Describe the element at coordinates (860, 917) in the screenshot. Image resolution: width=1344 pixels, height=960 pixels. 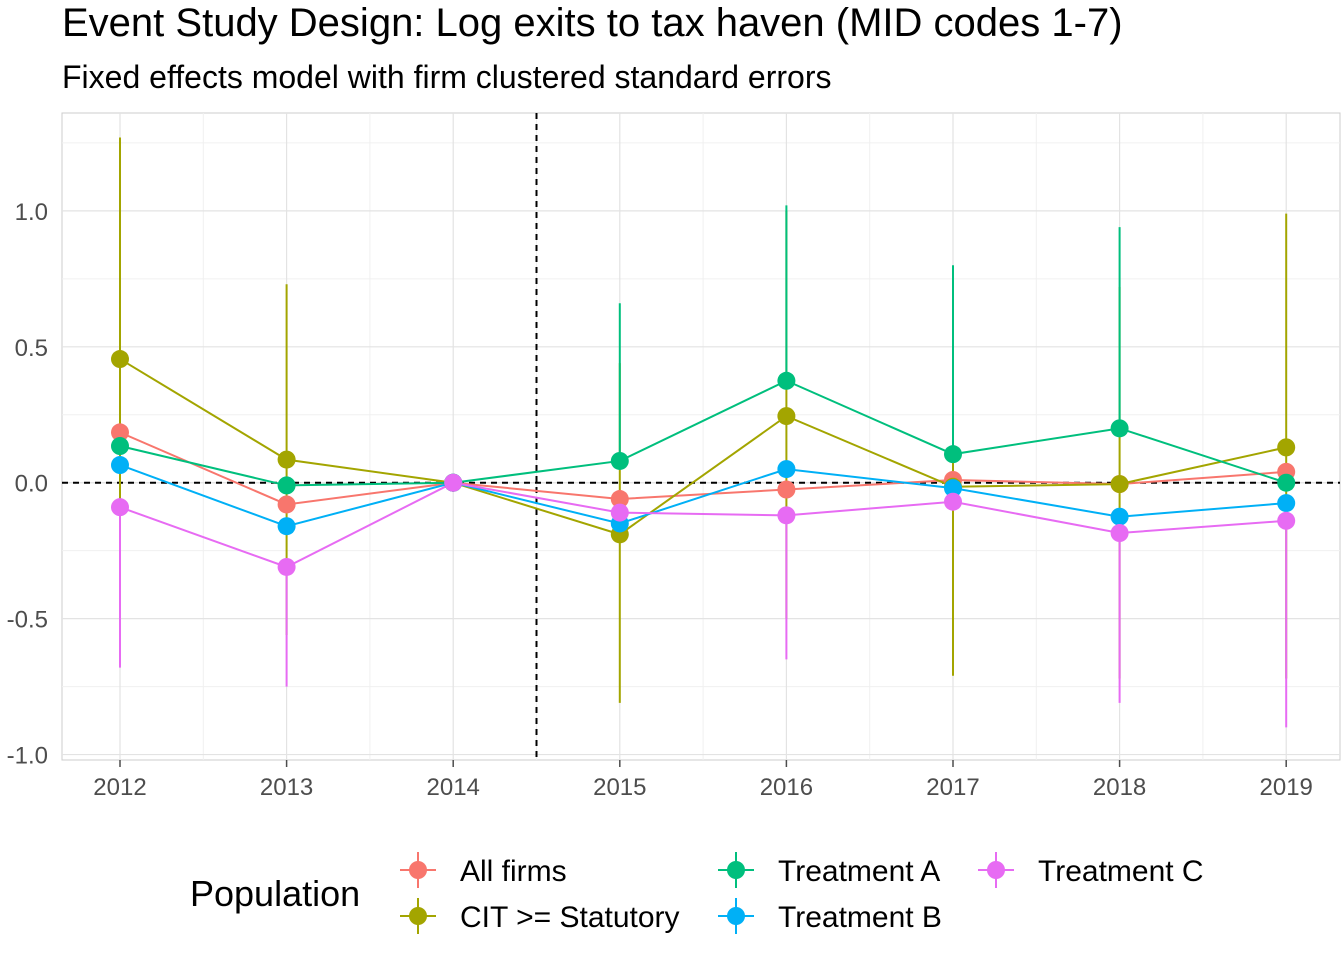
I see `legend-label: Treatment B` at that location.